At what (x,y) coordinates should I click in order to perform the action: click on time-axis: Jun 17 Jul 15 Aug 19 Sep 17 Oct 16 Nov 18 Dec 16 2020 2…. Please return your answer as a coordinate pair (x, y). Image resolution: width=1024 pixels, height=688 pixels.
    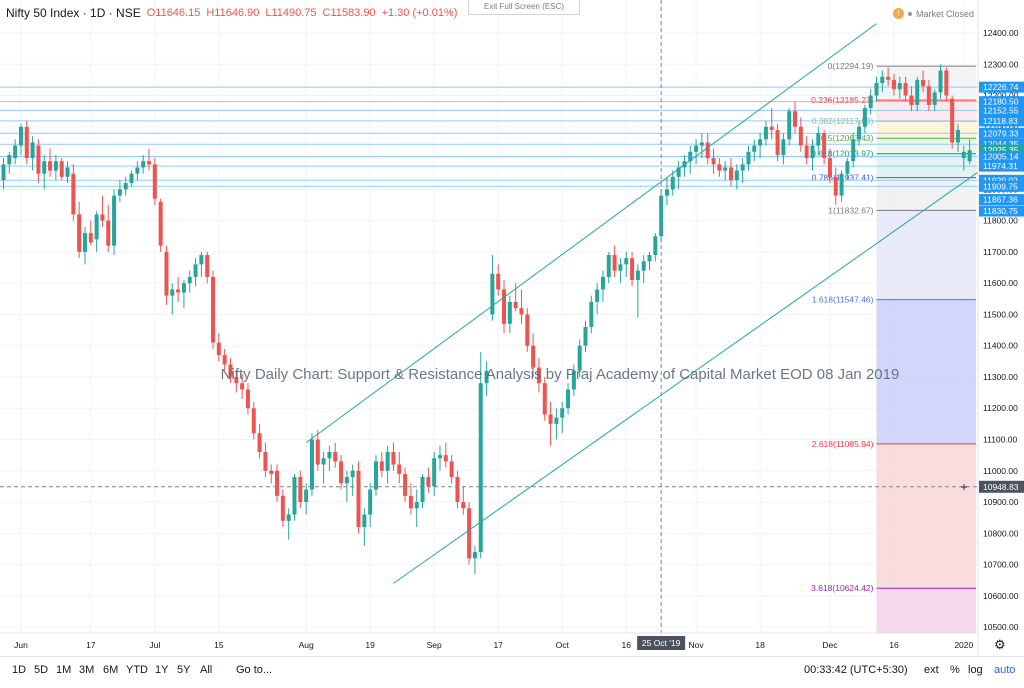
    Looking at the image, I should click on (489, 641).